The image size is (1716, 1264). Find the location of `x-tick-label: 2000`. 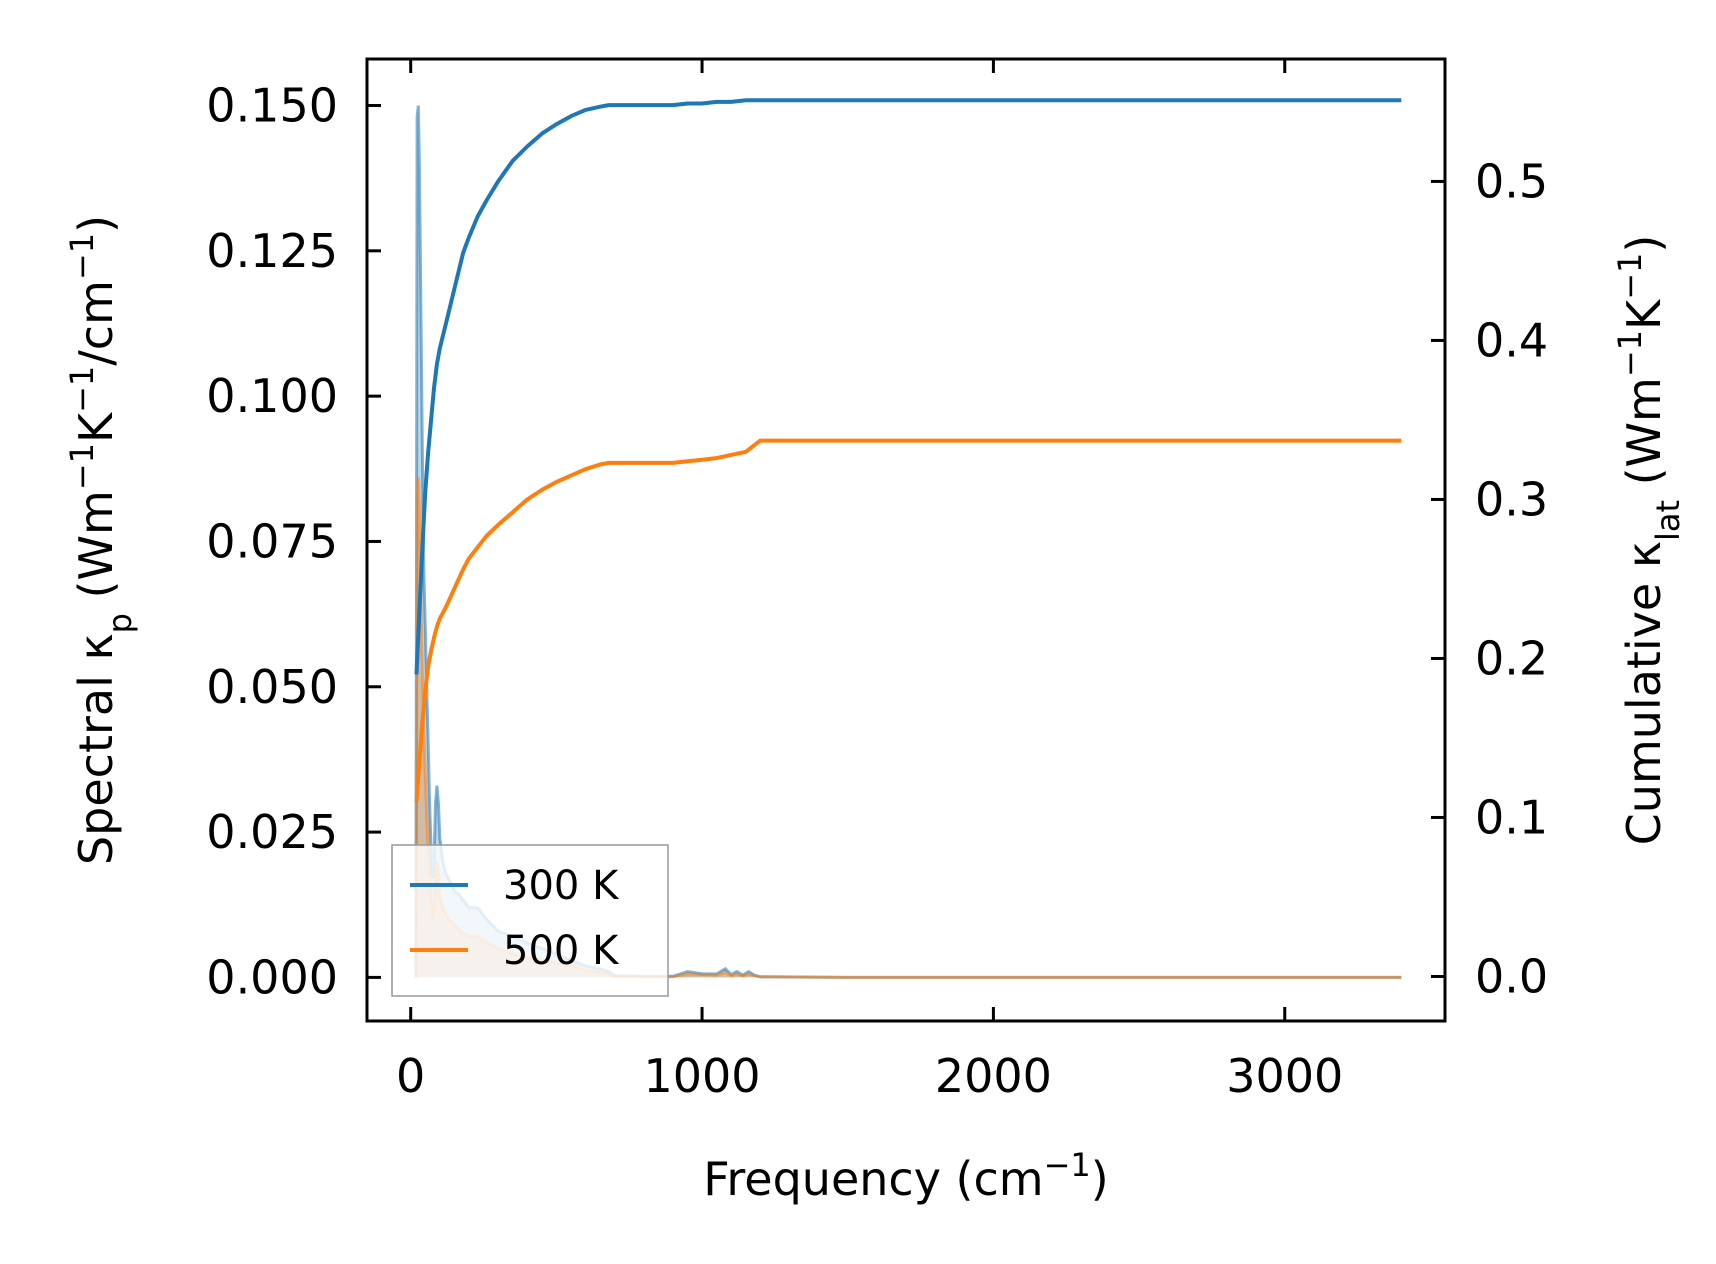

x-tick-label: 2000 is located at coordinates (993, 1076).